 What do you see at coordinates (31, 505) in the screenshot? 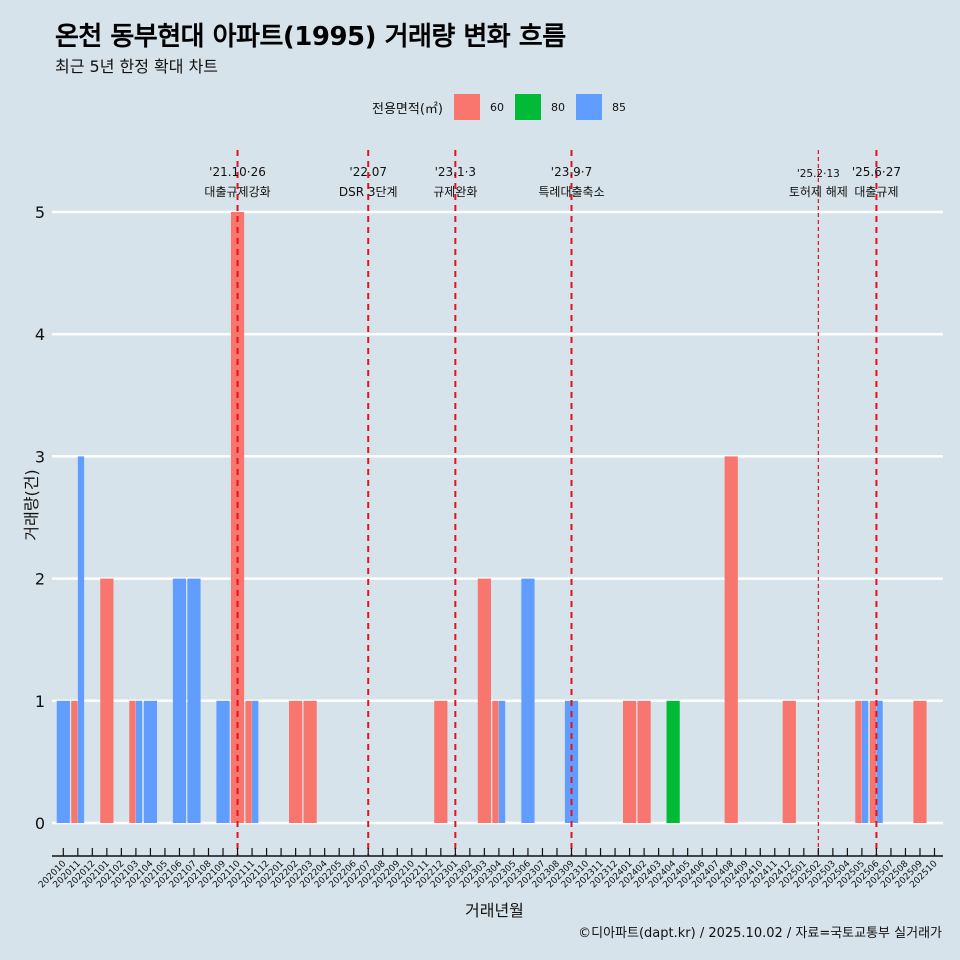
I see `y-axis-label: 거래량(건)` at bounding box center [31, 505].